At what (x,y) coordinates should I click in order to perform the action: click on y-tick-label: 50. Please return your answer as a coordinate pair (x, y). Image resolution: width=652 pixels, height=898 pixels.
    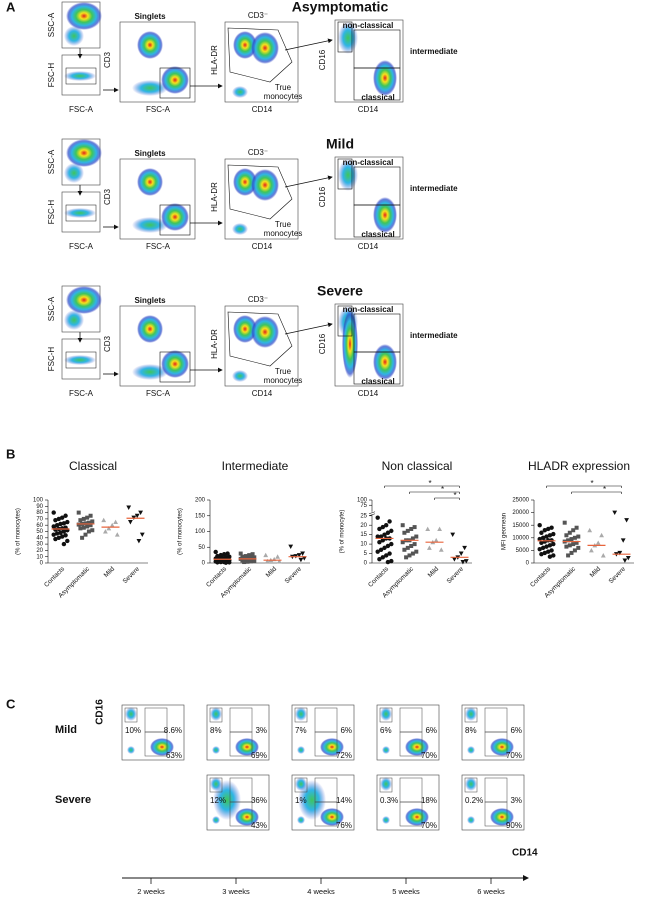
    Looking at the image, I should click on (201, 548).